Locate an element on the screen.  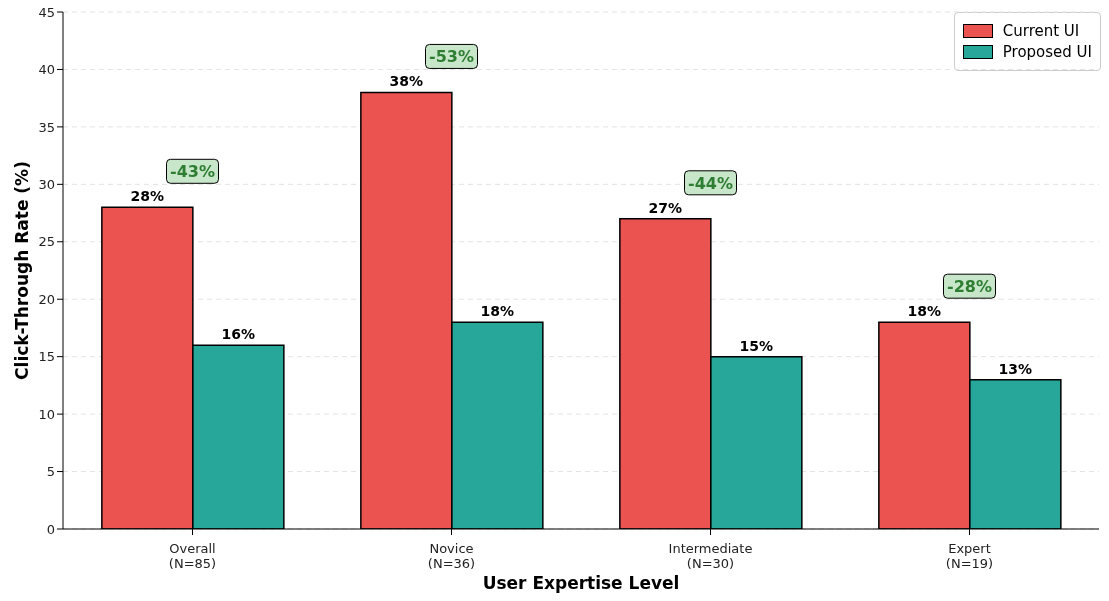
data-label: 16% is located at coordinates (238, 334).